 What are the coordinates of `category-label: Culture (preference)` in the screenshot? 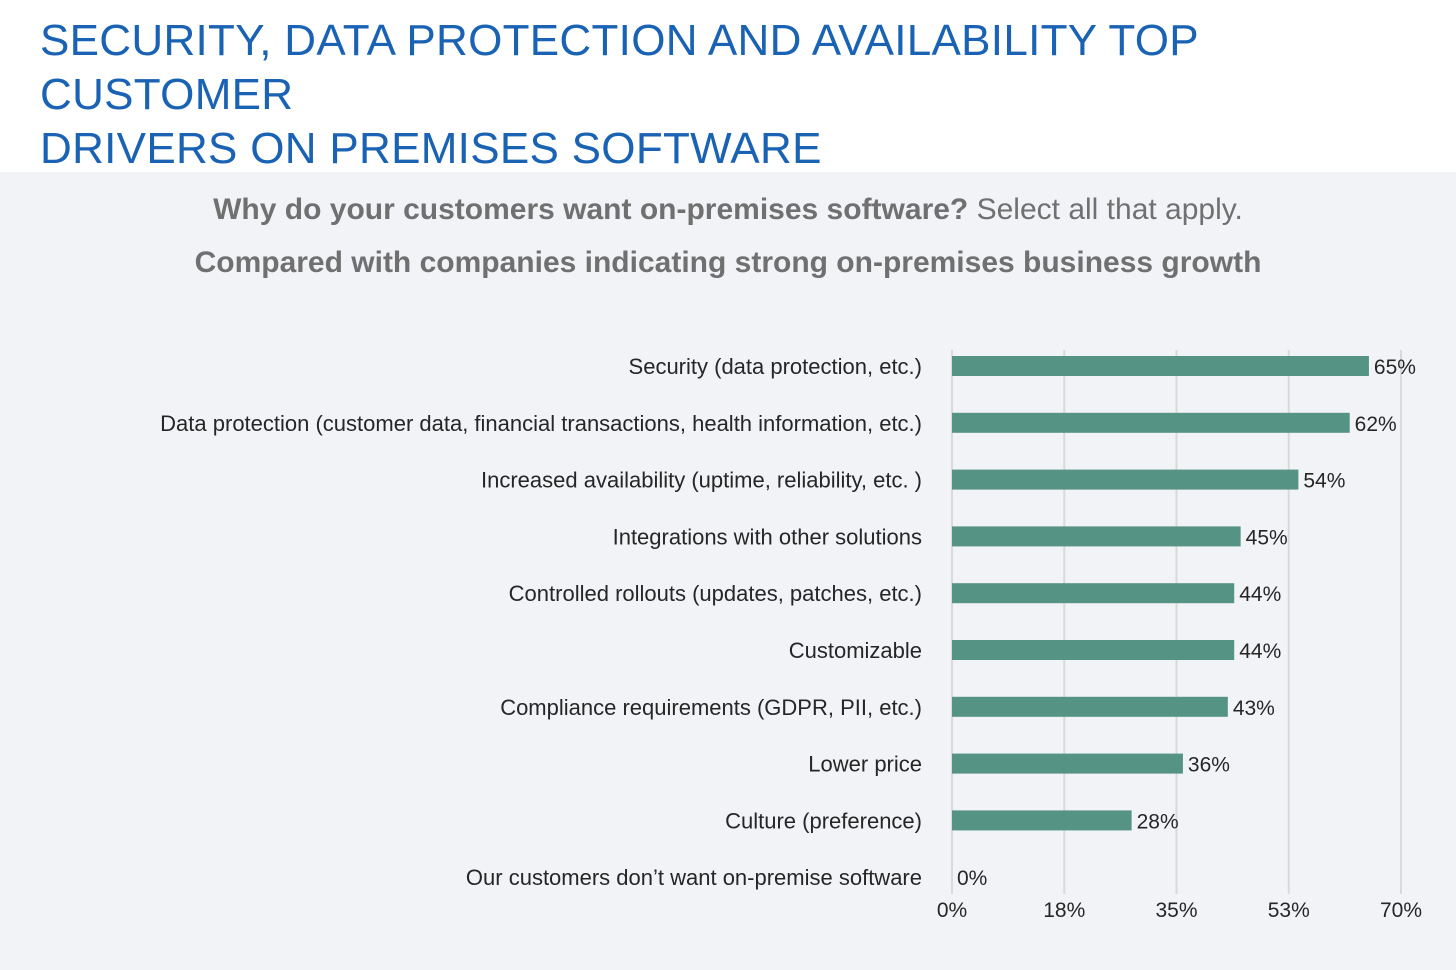 It's located at (823, 820).